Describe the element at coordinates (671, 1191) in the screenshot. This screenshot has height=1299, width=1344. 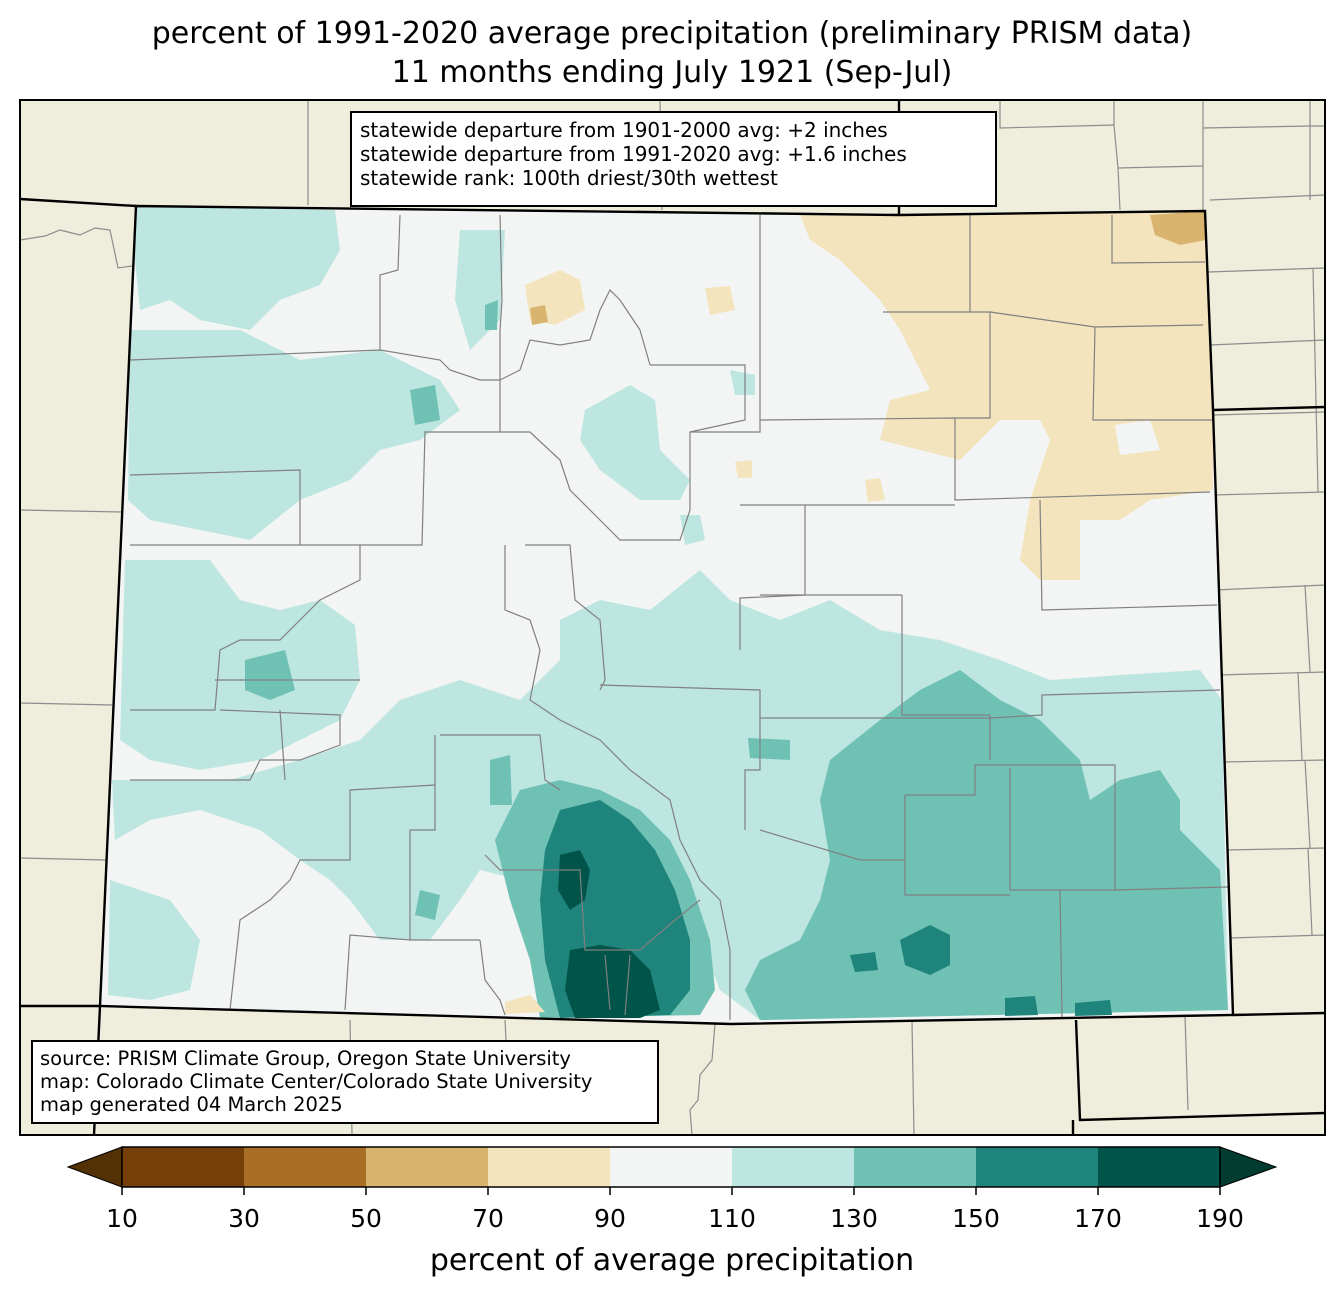
I see `colorbar-ticks` at that location.